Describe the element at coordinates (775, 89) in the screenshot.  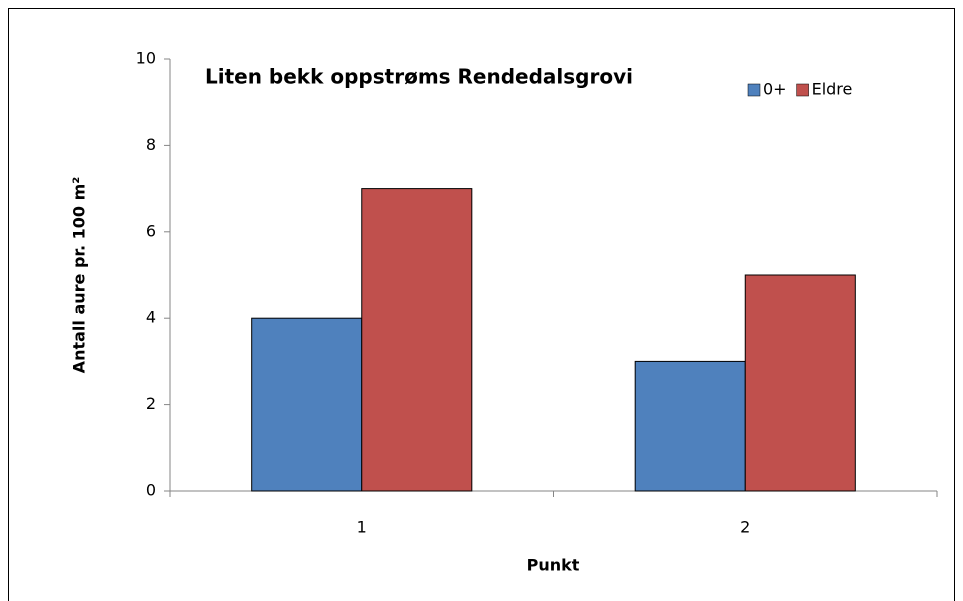
I see `legend-label: 0+` at that location.